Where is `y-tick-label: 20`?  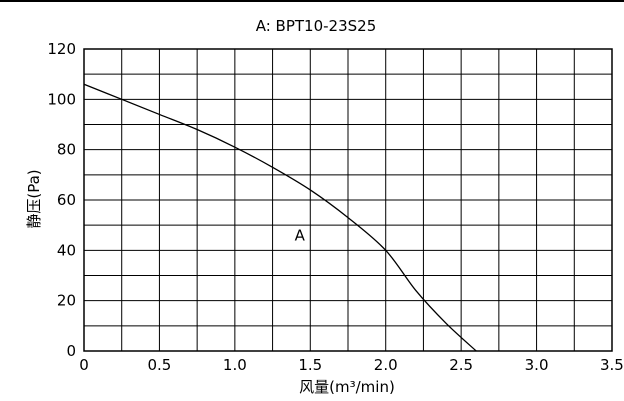
y-tick-label: 20 is located at coordinates (66, 301).